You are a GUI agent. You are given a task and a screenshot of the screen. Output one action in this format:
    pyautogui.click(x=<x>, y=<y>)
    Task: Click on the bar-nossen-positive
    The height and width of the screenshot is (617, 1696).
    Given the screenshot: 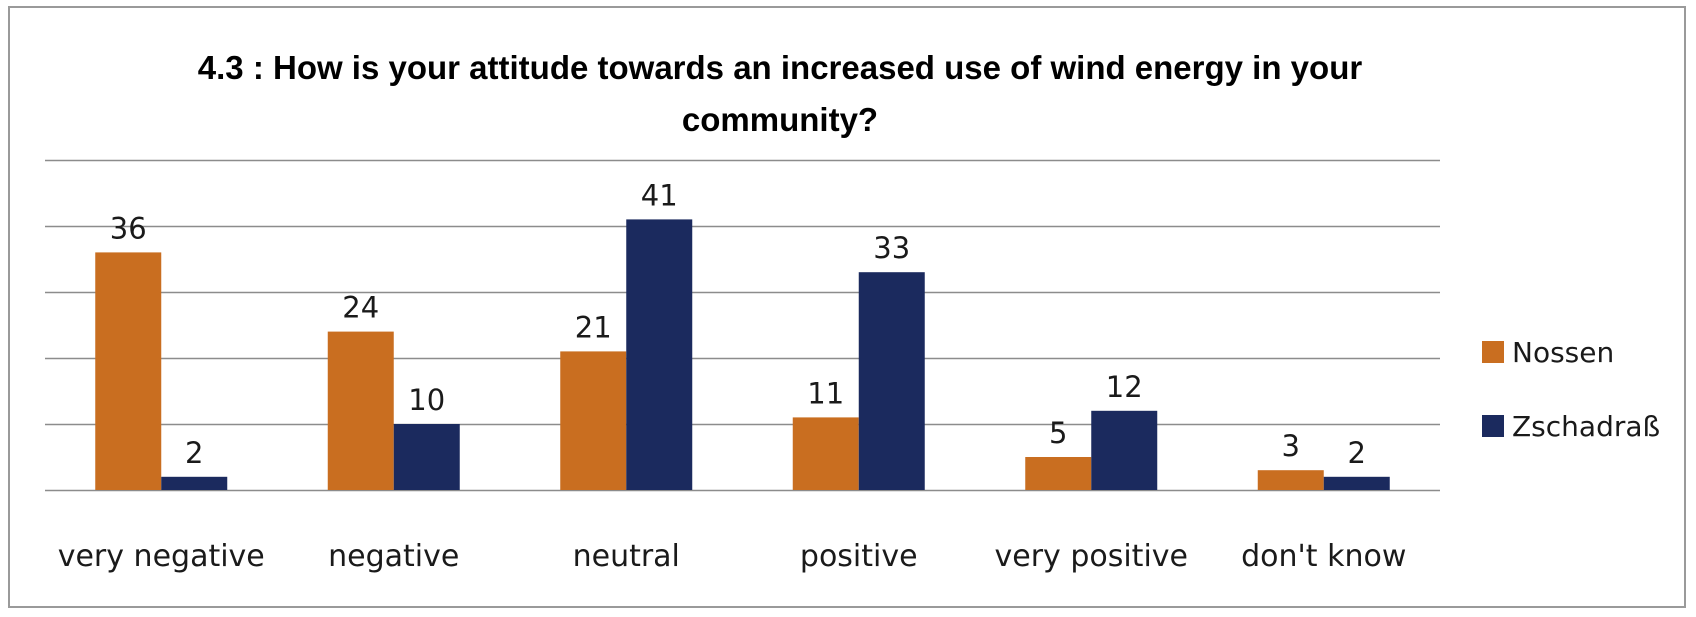 What is the action you would take?
    pyautogui.click(x=825, y=453)
    